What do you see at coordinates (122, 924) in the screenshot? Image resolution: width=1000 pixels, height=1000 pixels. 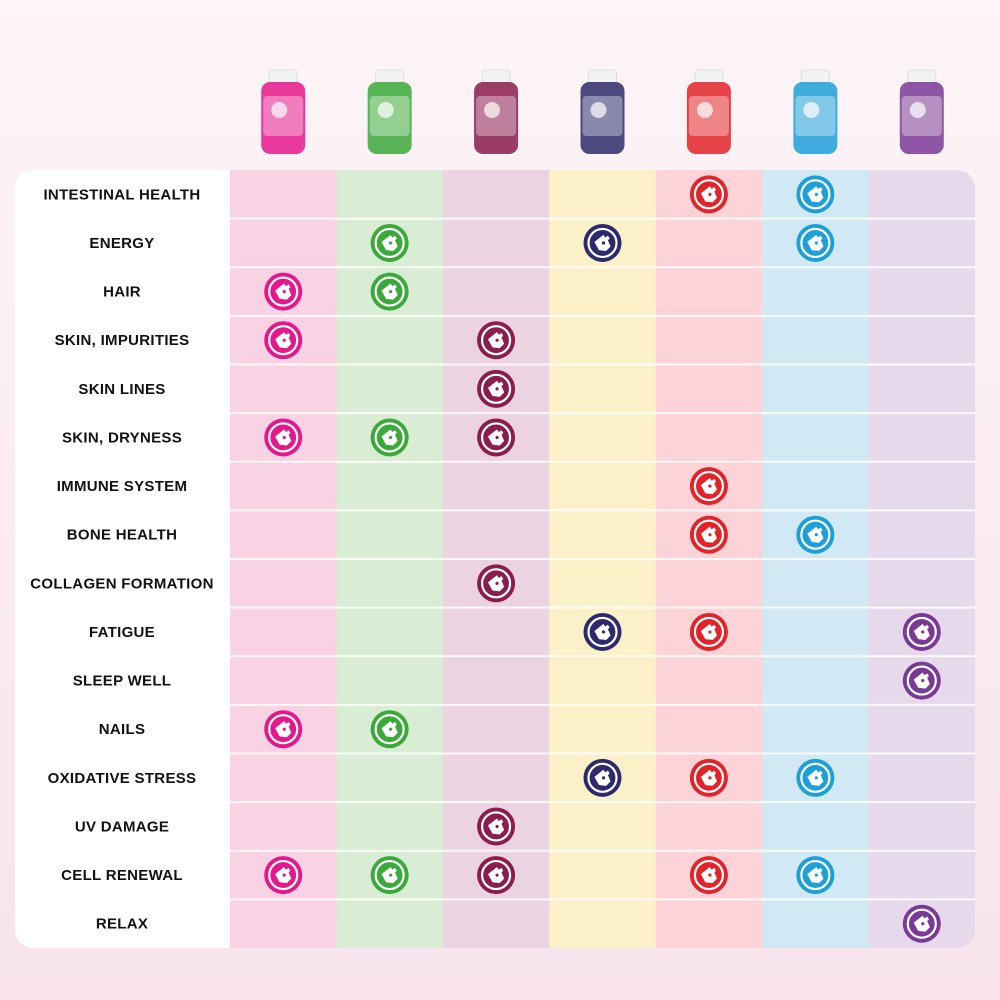 I see `row-label: RELAX` at bounding box center [122, 924].